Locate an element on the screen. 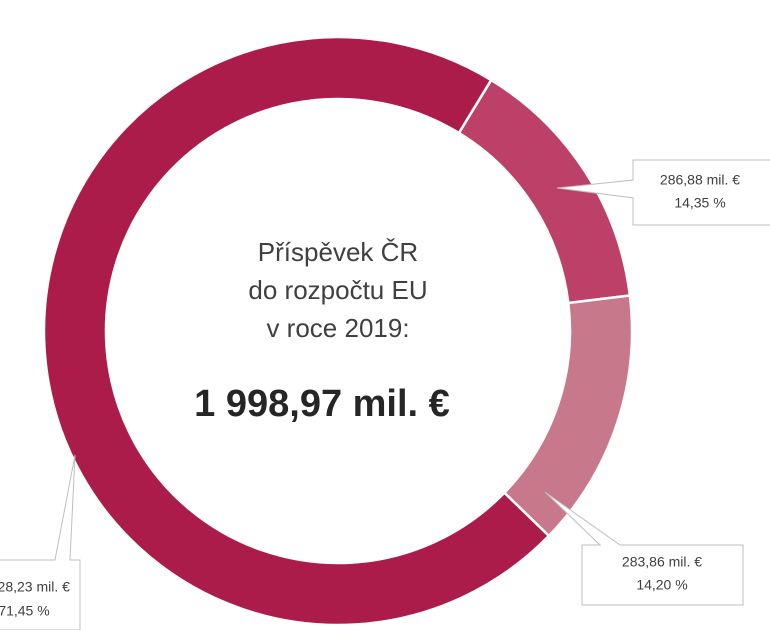  center-line: do rozpočtu EU is located at coordinates (337, 290).